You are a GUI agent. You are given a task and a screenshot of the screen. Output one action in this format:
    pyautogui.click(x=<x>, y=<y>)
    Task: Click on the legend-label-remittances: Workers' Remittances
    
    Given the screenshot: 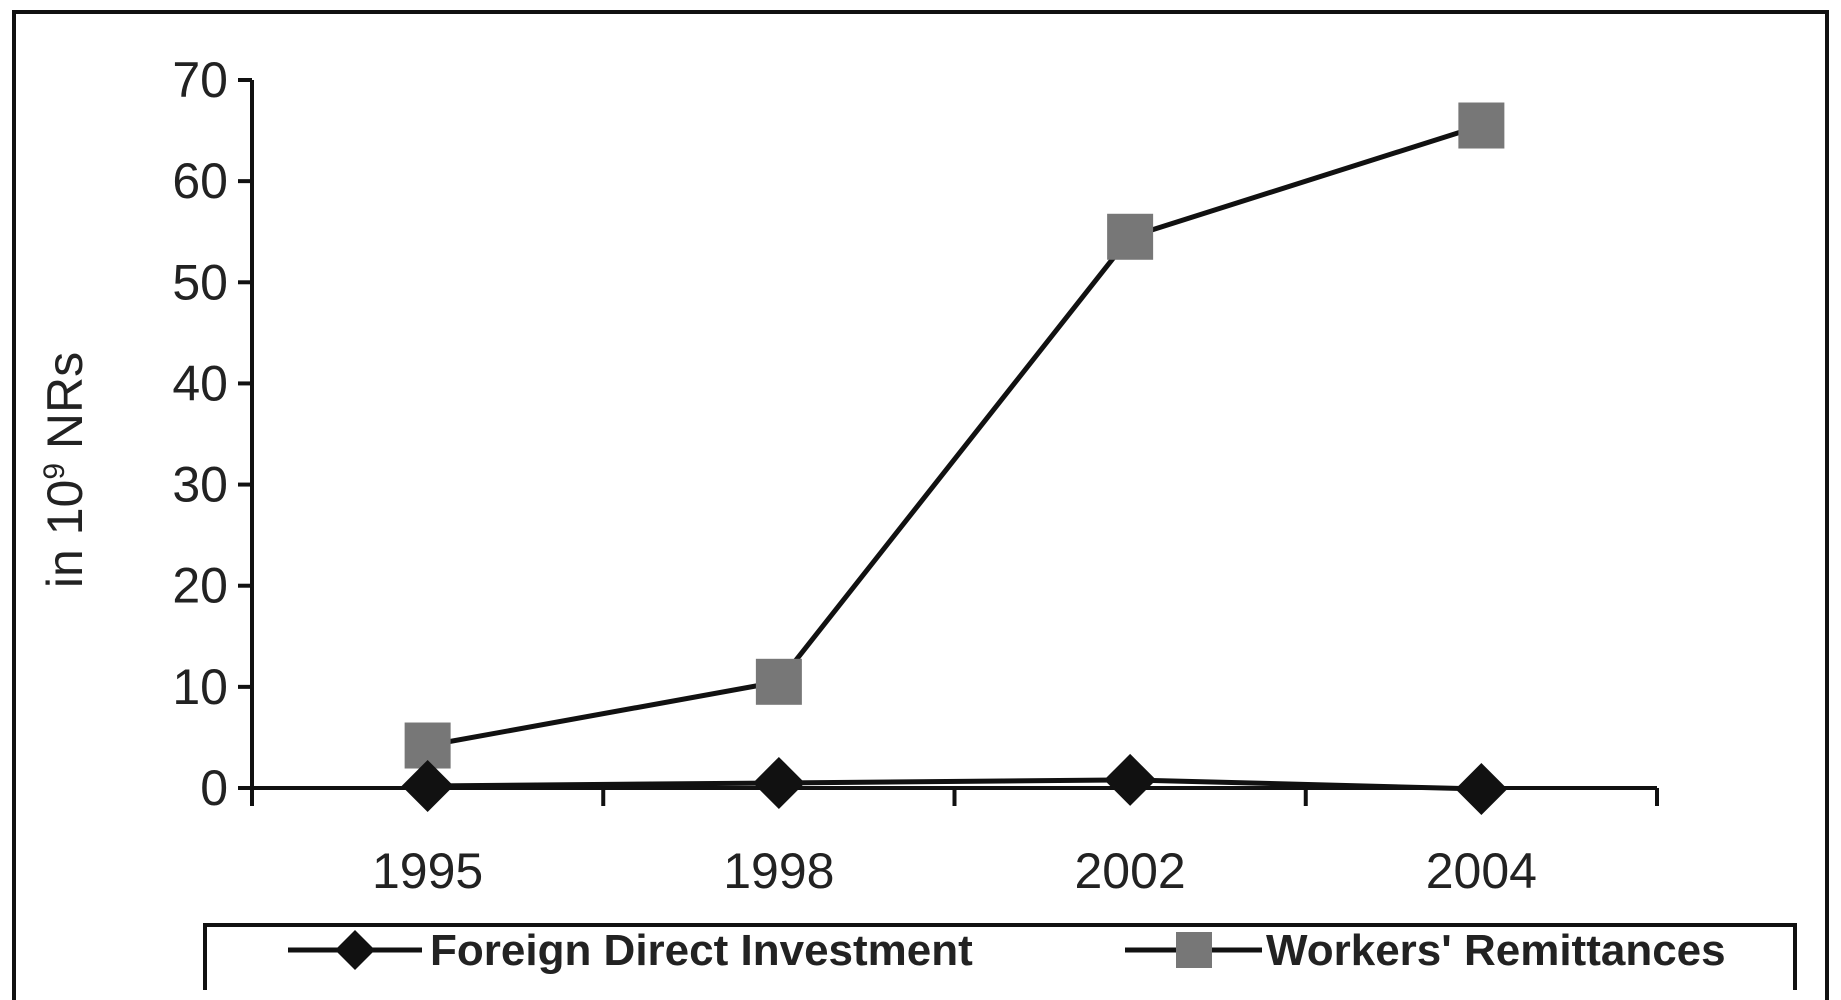 What is the action you would take?
    pyautogui.click(x=1496, y=950)
    